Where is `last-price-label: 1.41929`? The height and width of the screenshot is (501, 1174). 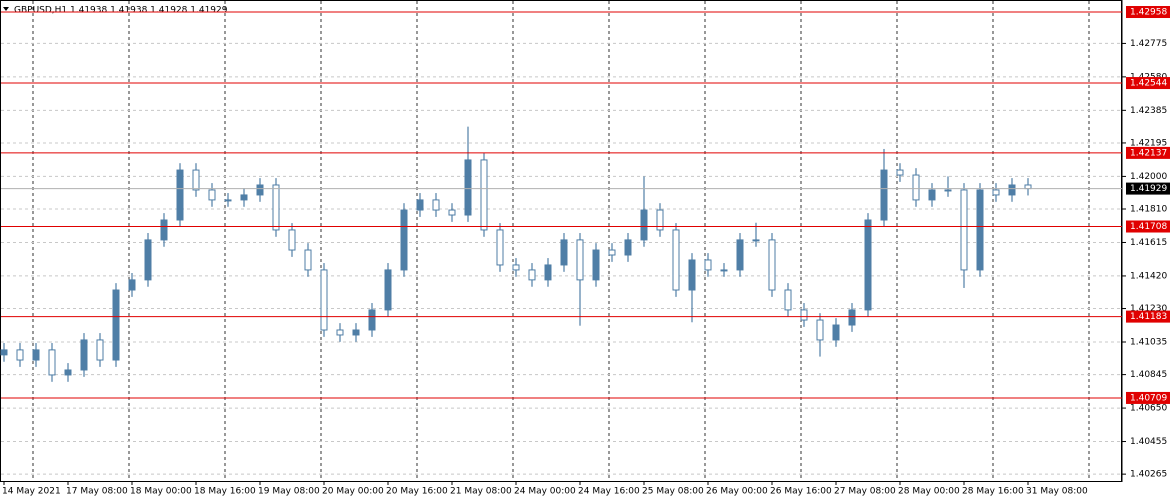 last-price-label: 1.41929 is located at coordinates (1148, 189).